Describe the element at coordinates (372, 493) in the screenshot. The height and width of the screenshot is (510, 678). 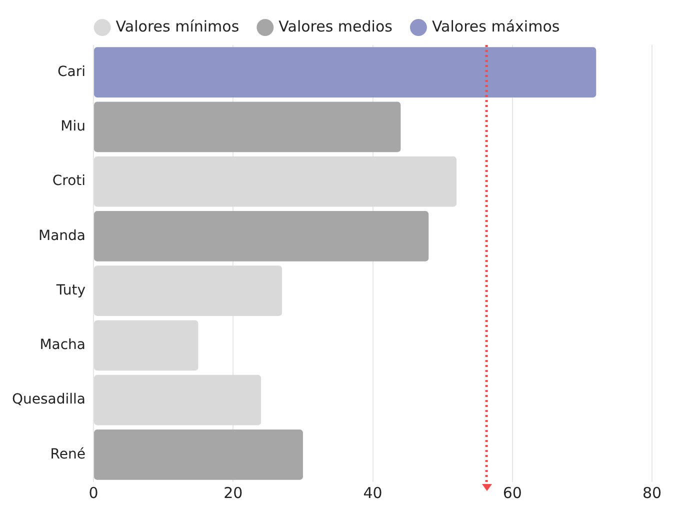
I see `x-tick-label: 40` at that location.